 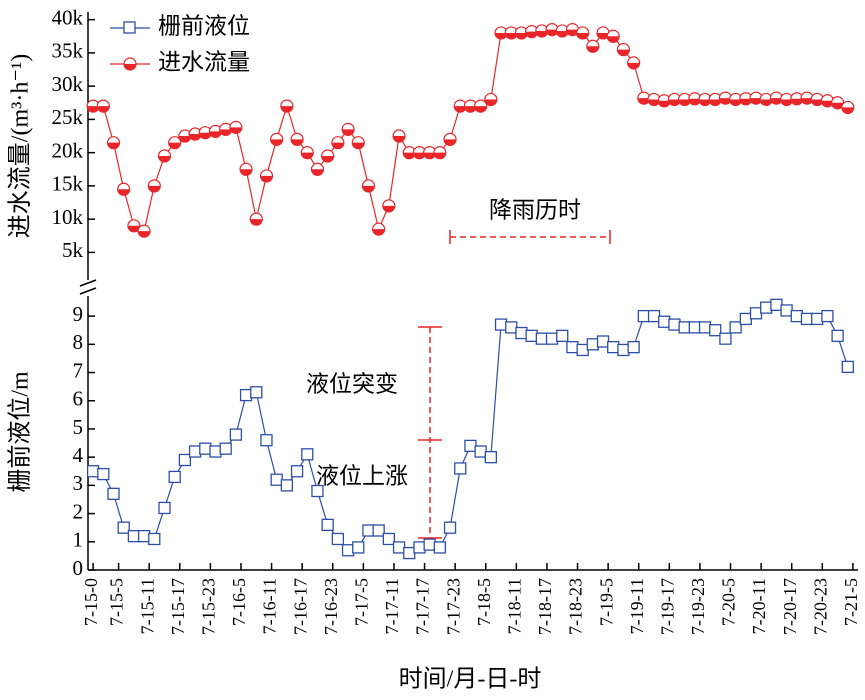 I want to click on x-tick-label: 7-20-23, so click(x=820, y=606).